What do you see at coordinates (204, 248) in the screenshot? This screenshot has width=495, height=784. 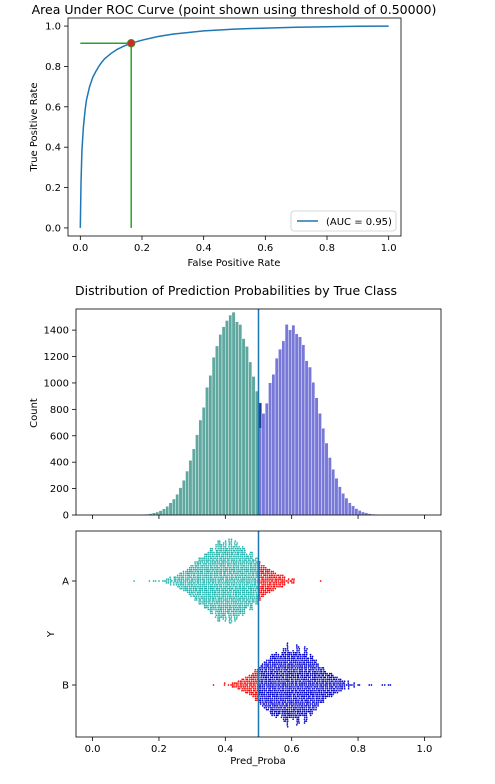 I see `roc-x-tick-label: 0.4` at bounding box center [204, 248].